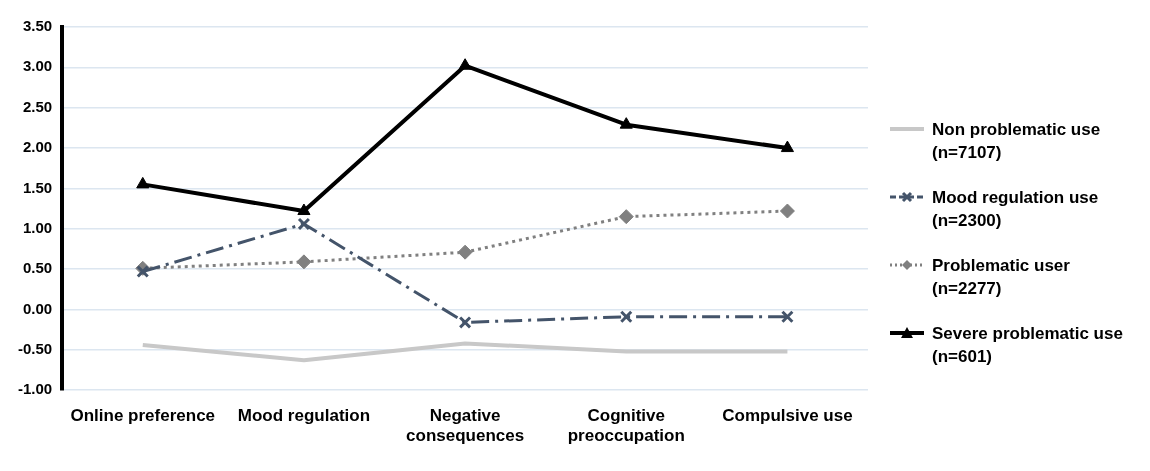  I want to click on y-tick-label: -1.00, so click(35, 389).